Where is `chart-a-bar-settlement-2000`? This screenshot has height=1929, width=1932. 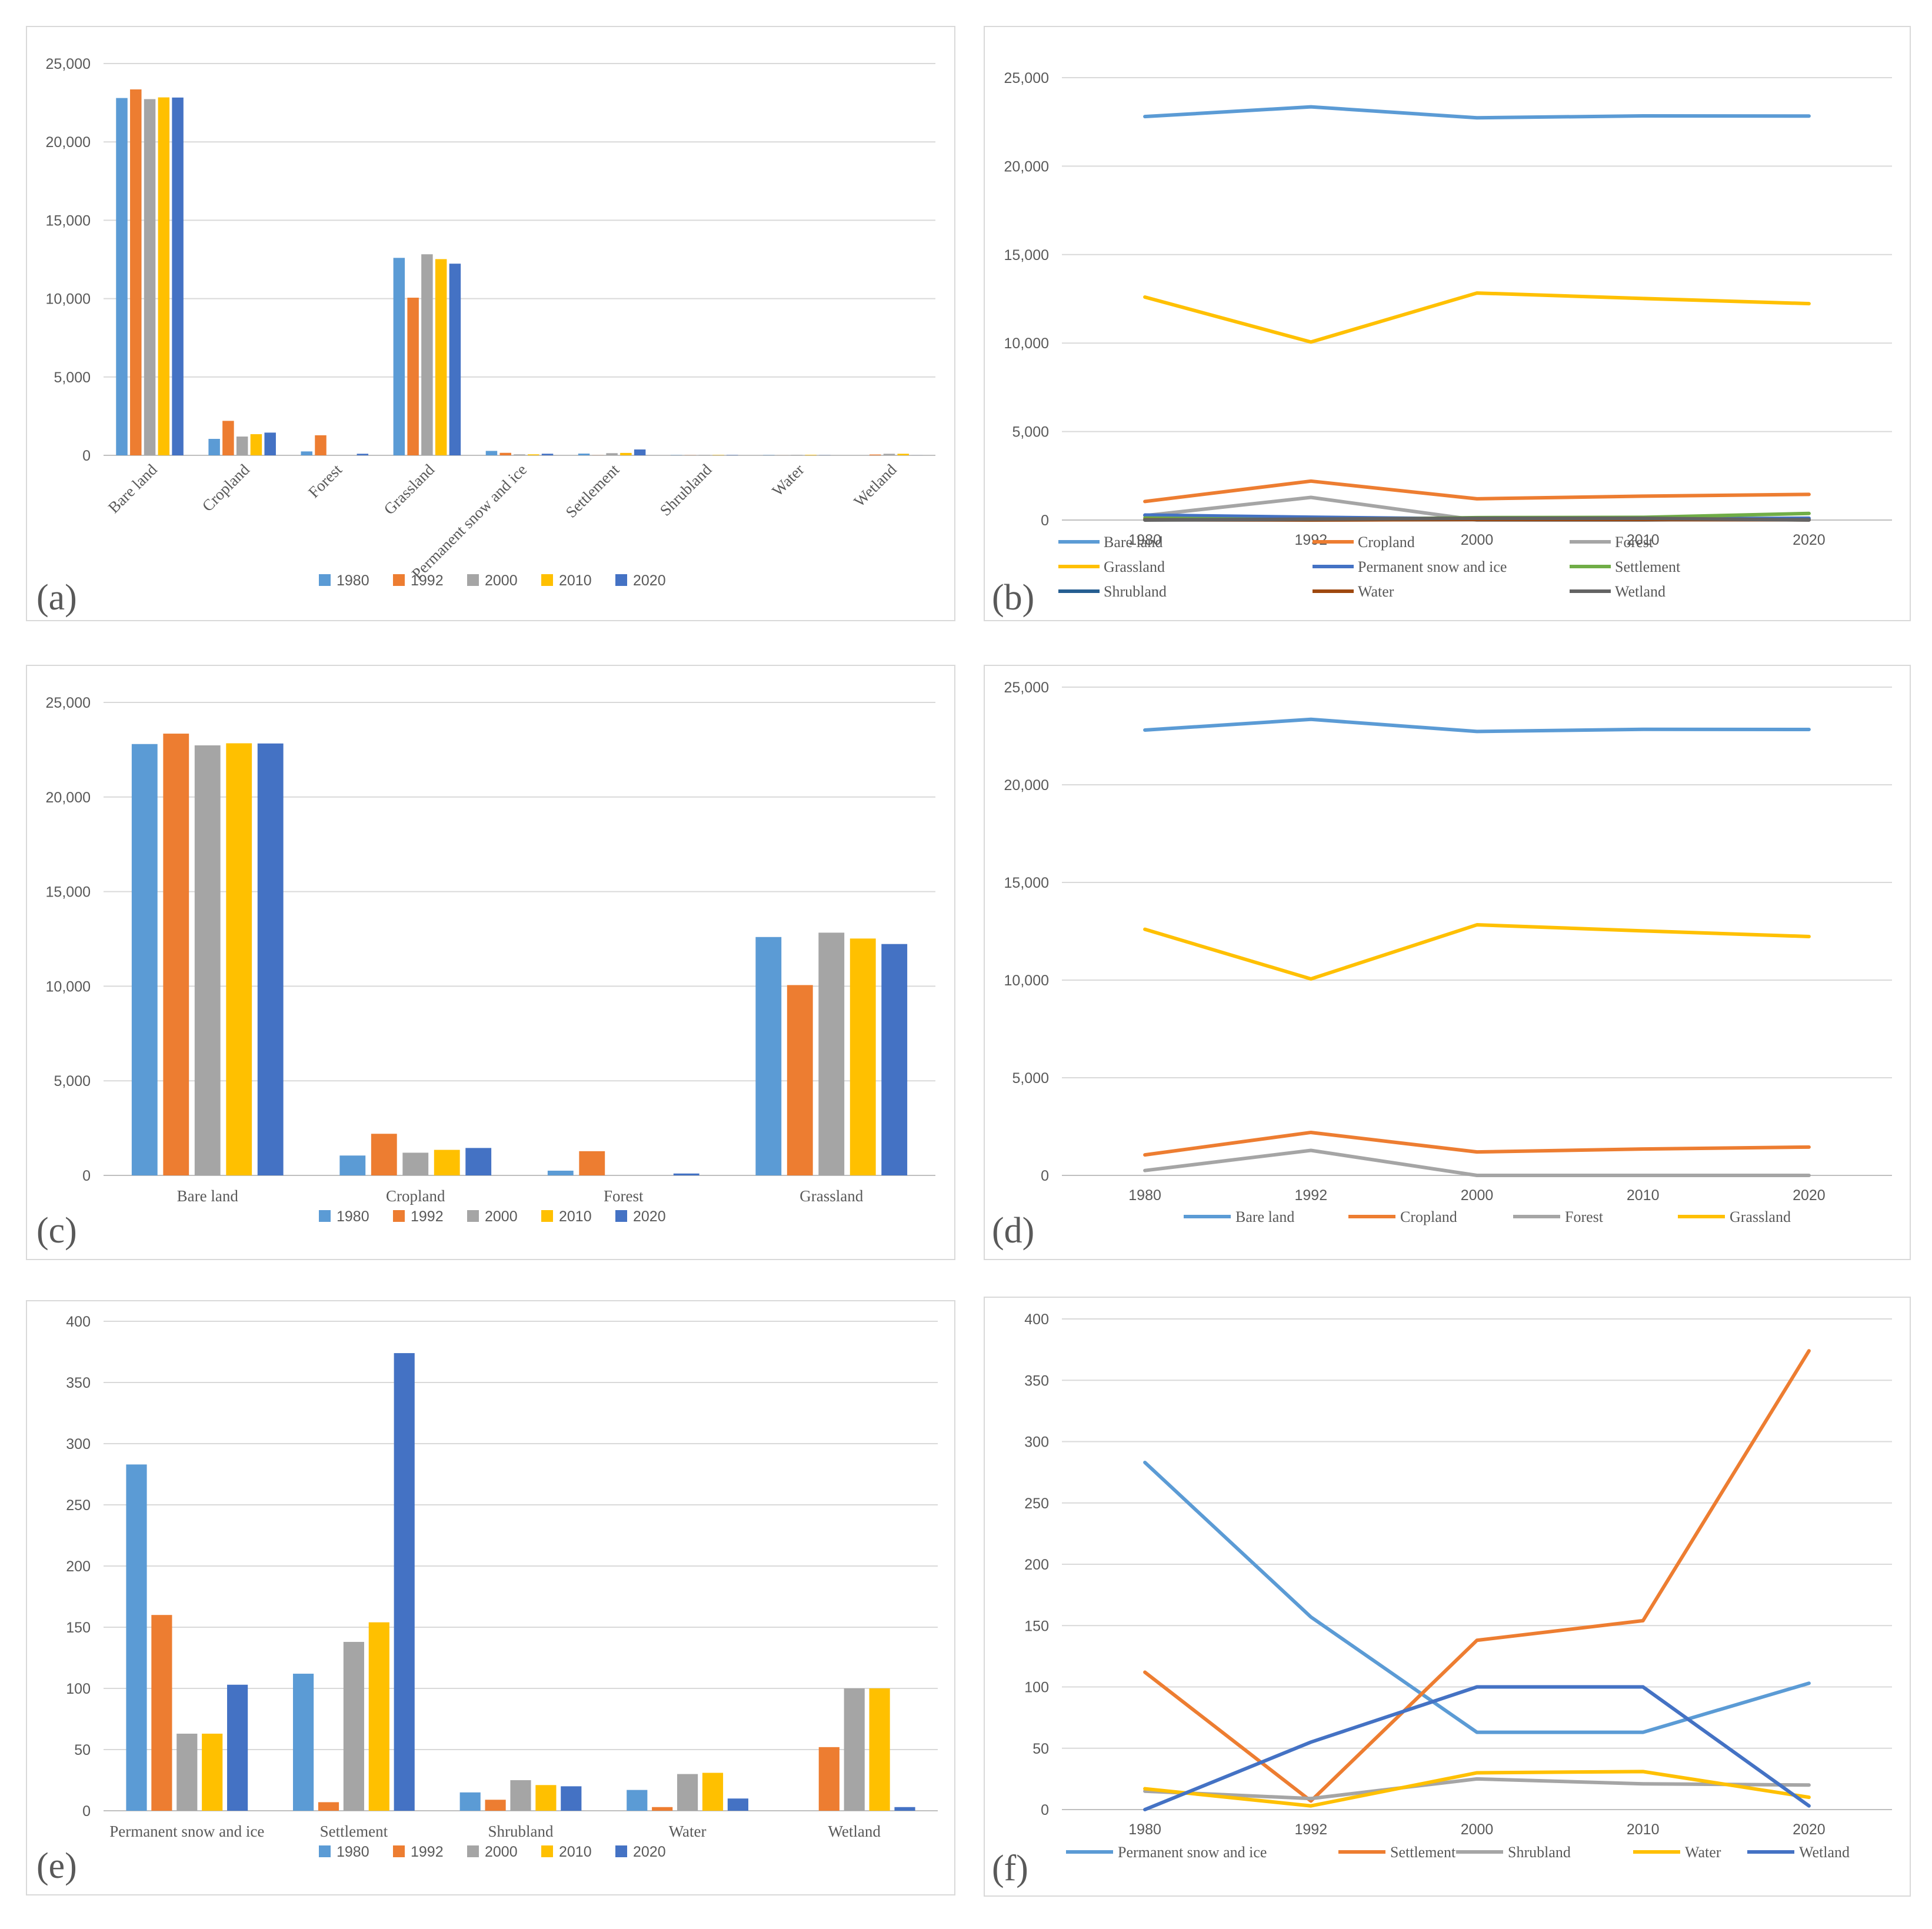
chart-a-bar-settlement-2000 is located at coordinates (612, 454).